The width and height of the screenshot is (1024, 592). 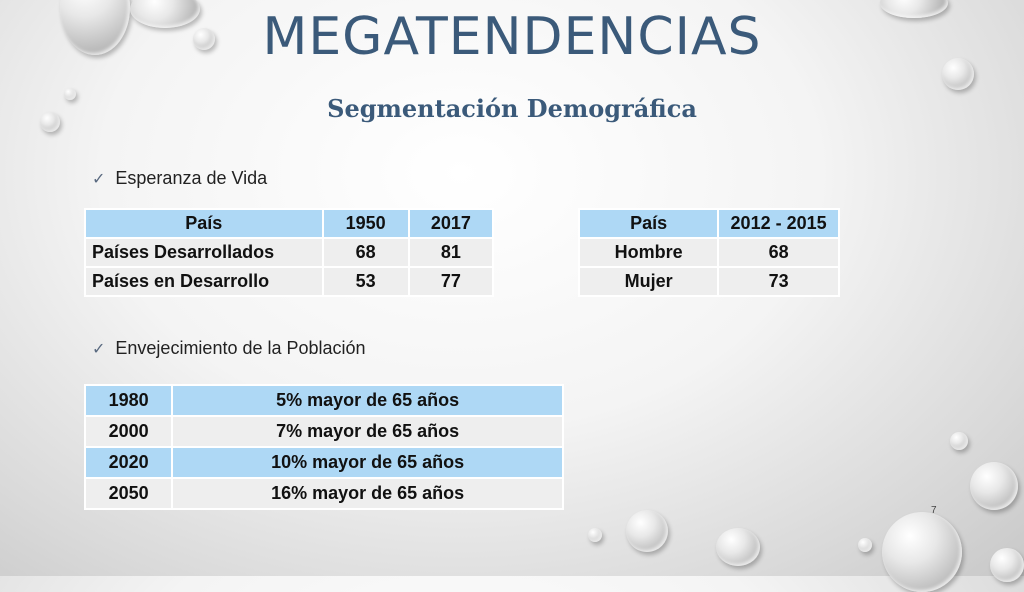 I want to click on table-cell: 53, so click(x=365, y=281).